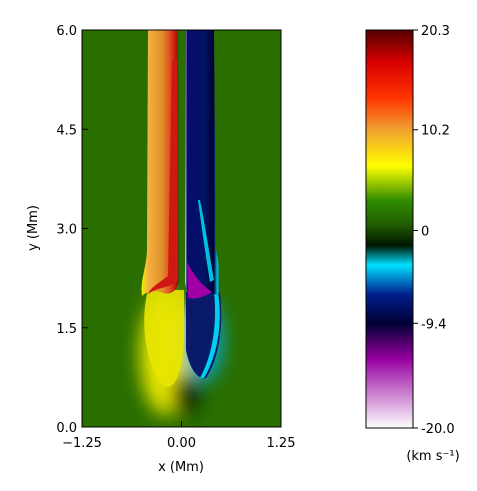  What do you see at coordinates (389, 229) in the screenshot?
I see `colorbar-bar` at bounding box center [389, 229].